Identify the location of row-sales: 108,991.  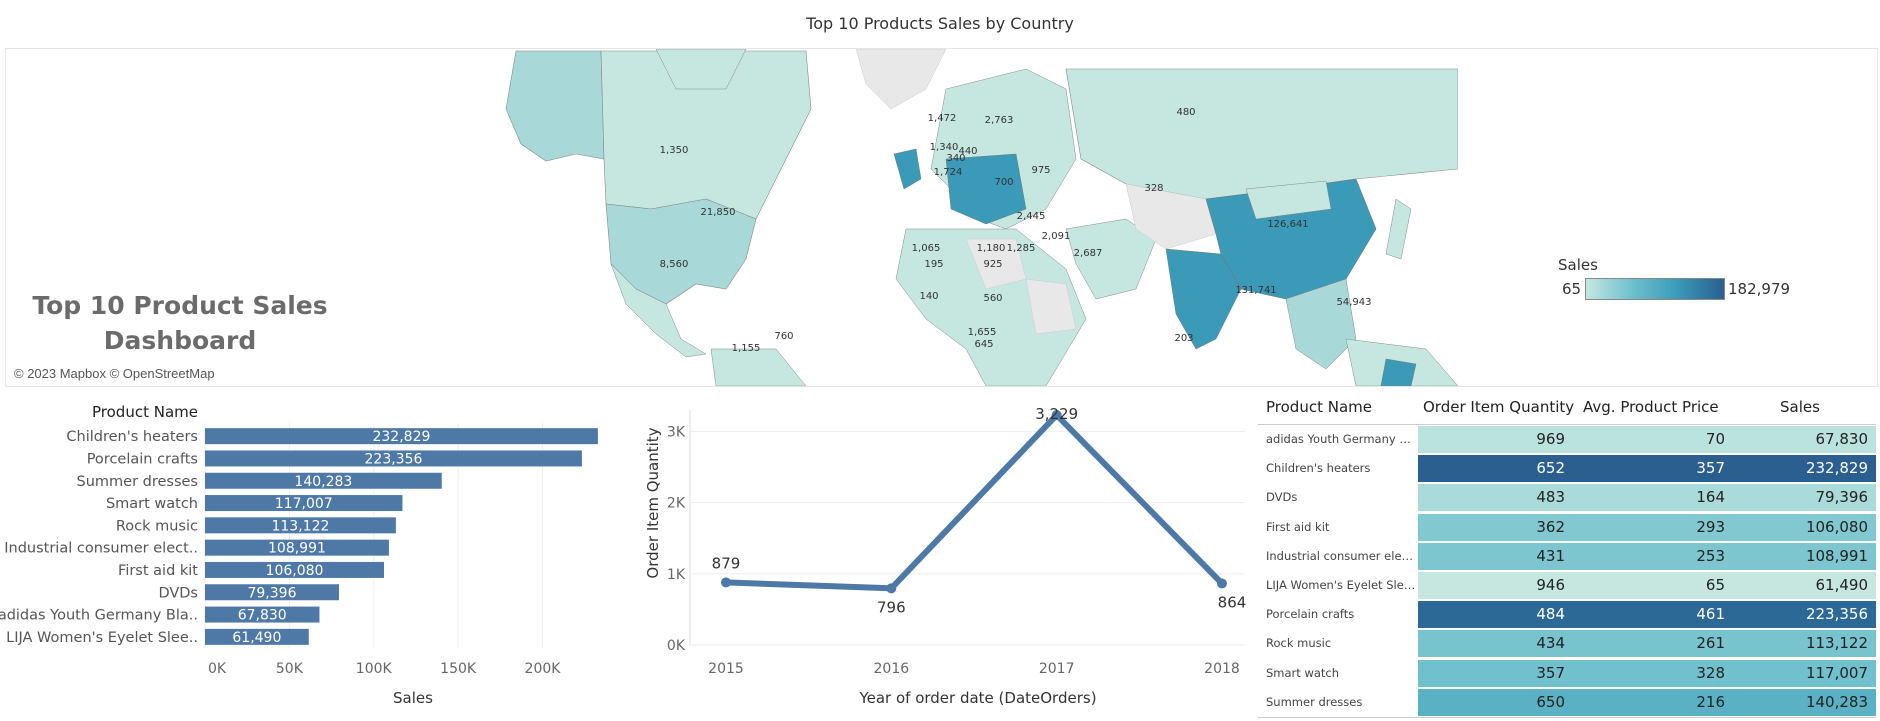
(1836, 555).